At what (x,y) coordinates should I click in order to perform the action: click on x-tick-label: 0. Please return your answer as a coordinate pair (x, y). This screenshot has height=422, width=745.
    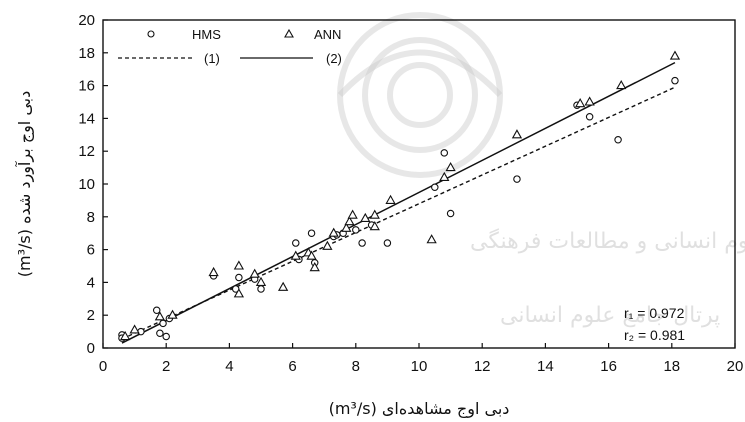
    Looking at the image, I should click on (103, 366).